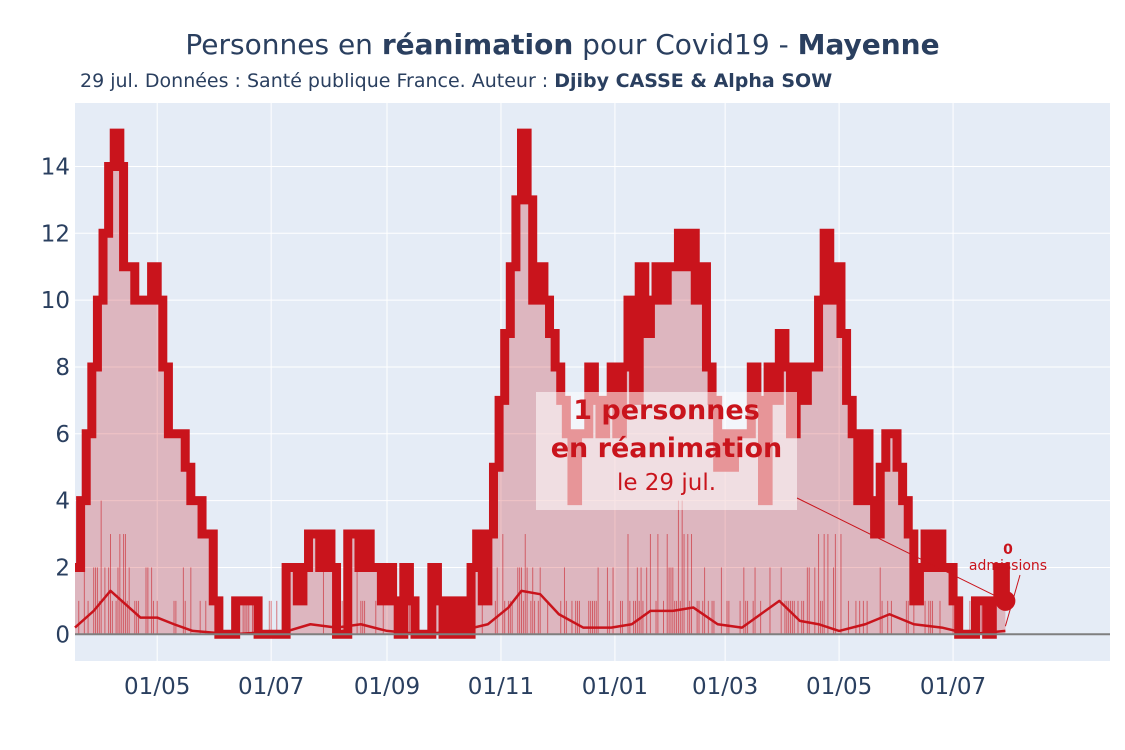  What do you see at coordinates (898, 548) in the screenshot?
I see `annotation-arrow` at bounding box center [898, 548].